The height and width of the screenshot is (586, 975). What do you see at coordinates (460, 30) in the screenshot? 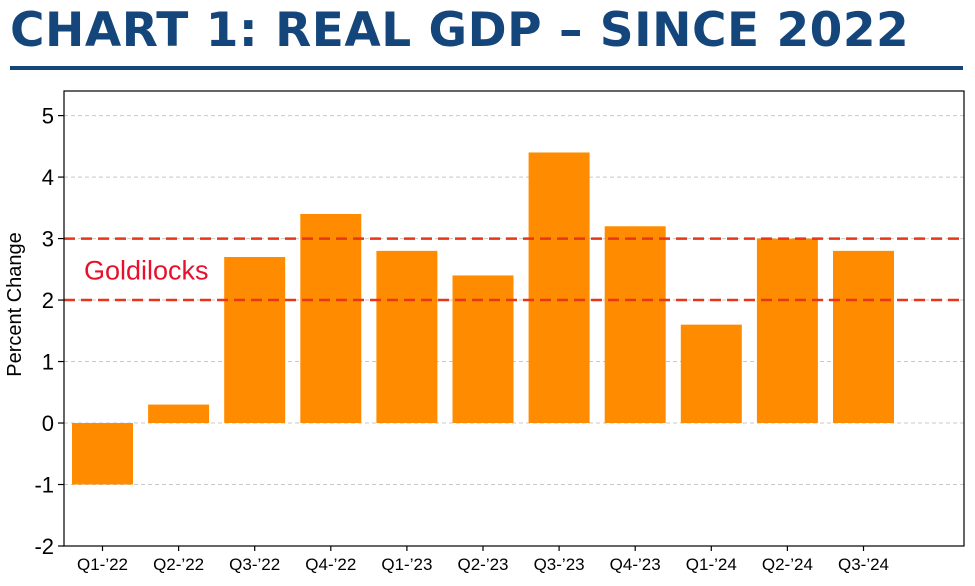
I see `chart-title: CHART 1: REAL GDP – SINCE 2022` at bounding box center [460, 30].